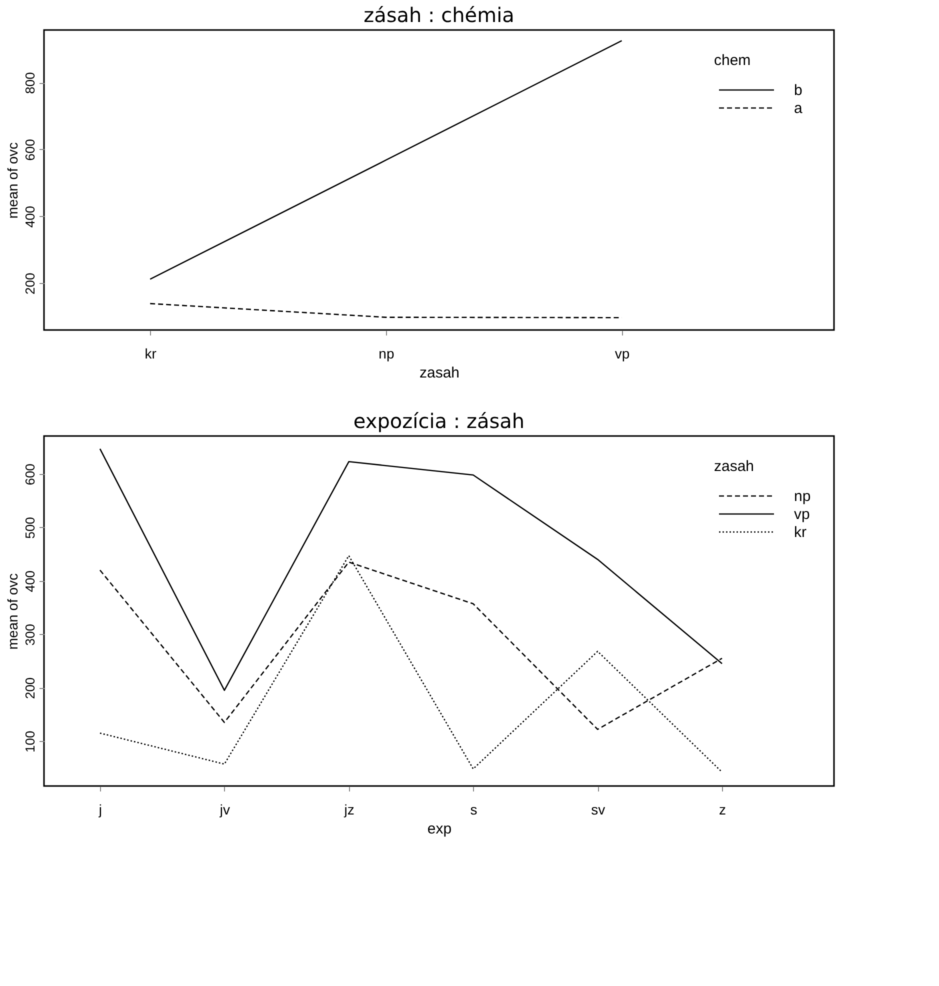 This screenshot has width=939, height=986. Describe the element at coordinates (802, 496) in the screenshot. I see `legend-label: np` at that location.